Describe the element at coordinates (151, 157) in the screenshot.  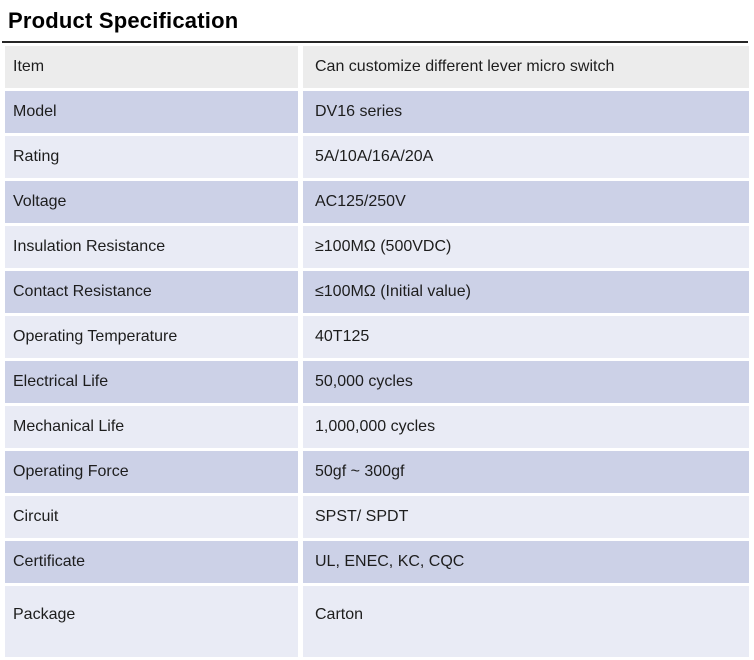
I see `spec-item-label: Rating` at that location.